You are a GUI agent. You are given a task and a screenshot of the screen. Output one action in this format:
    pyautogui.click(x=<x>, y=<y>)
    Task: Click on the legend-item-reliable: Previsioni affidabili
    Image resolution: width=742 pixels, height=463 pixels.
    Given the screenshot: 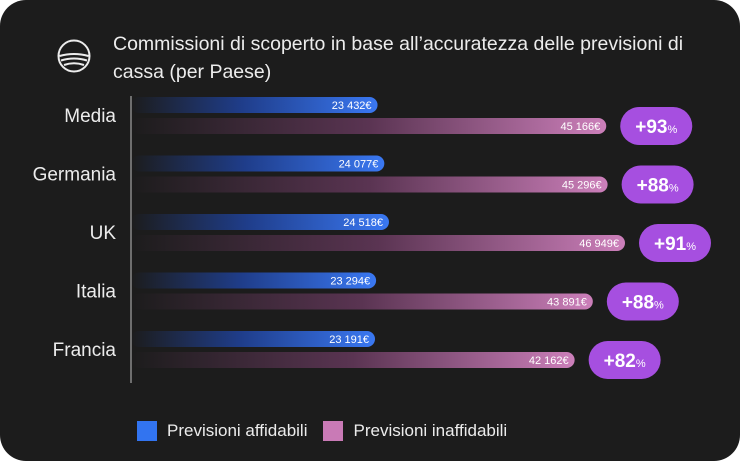 What is the action you would take?
    pyautogui.click(x=222, y=431)
    